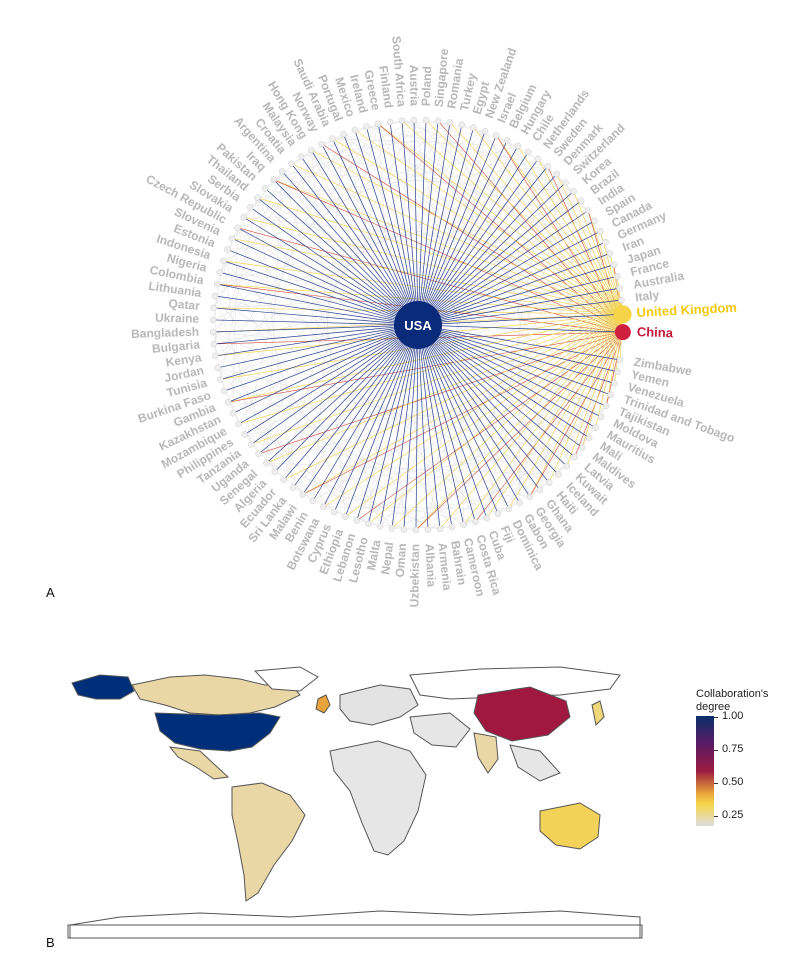 The width and height of the screenshot is (799, 960). Describe the element at coordinates (686, 310) in the screenshot. I see `country-label: United Kingdom` at that location.